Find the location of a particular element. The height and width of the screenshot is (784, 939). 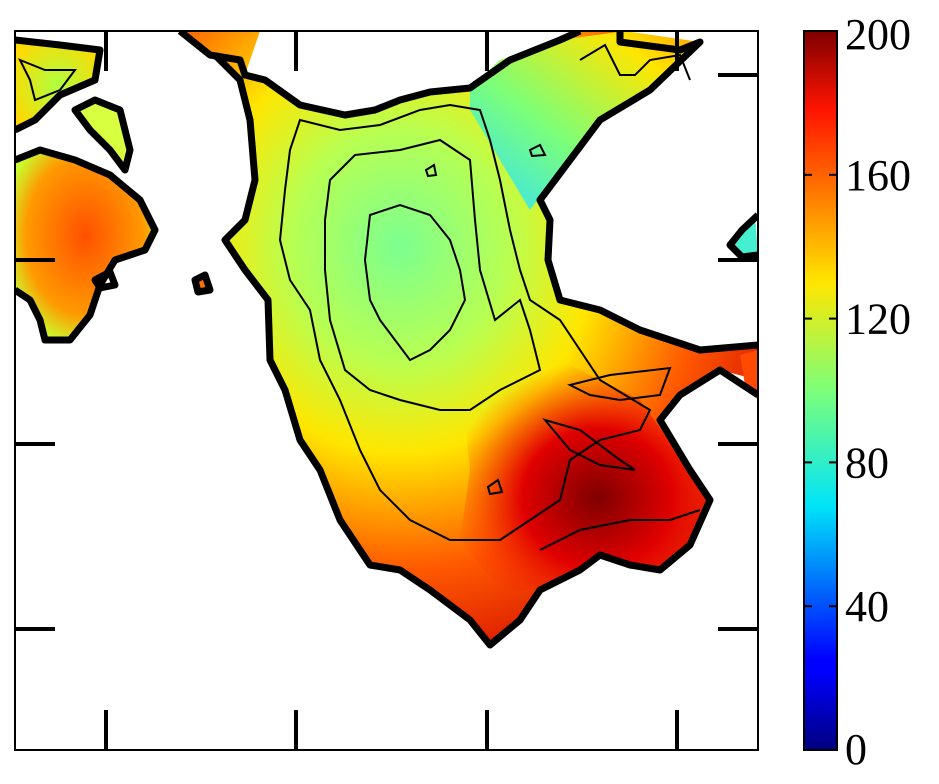

colorbar-tick-label: 120 is located at coordinates (878, 319).